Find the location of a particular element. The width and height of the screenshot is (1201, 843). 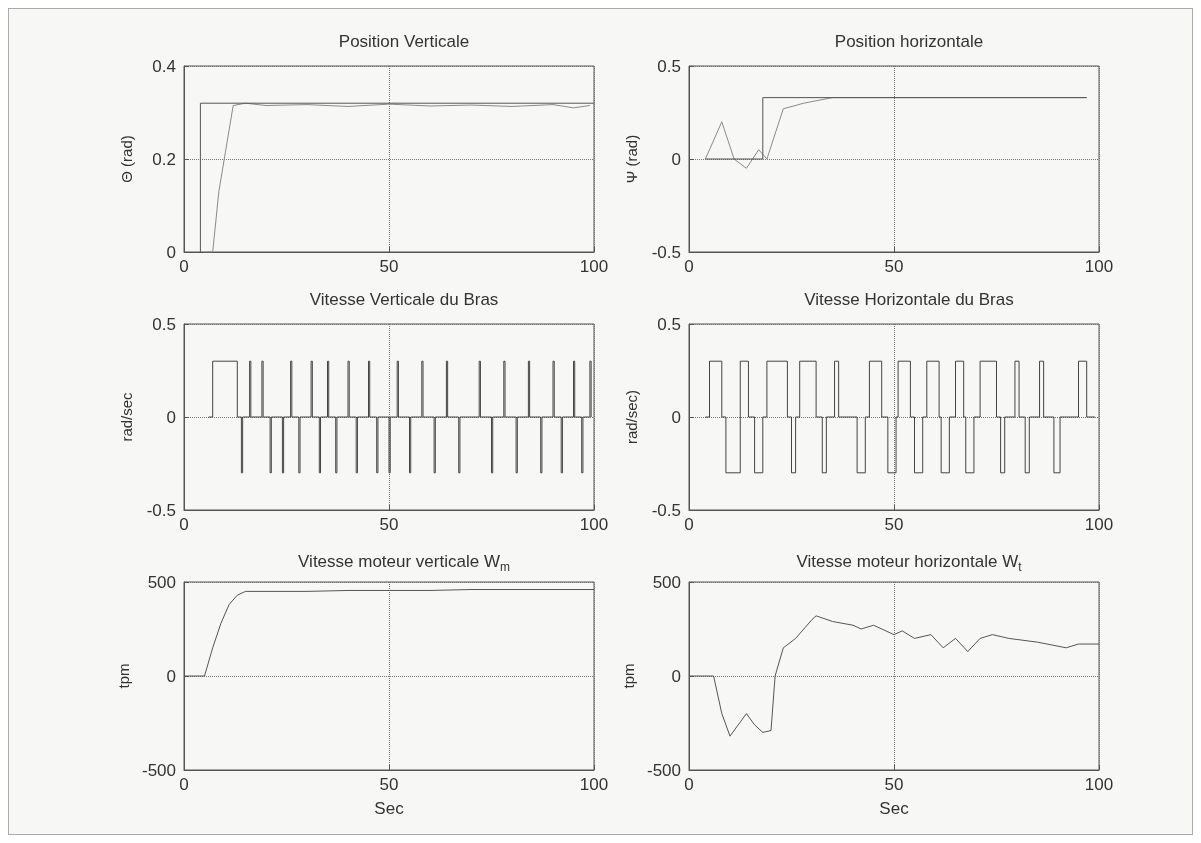

chart-title: Vitesse Horizontale du Bras is located at coordinates (909, 299).